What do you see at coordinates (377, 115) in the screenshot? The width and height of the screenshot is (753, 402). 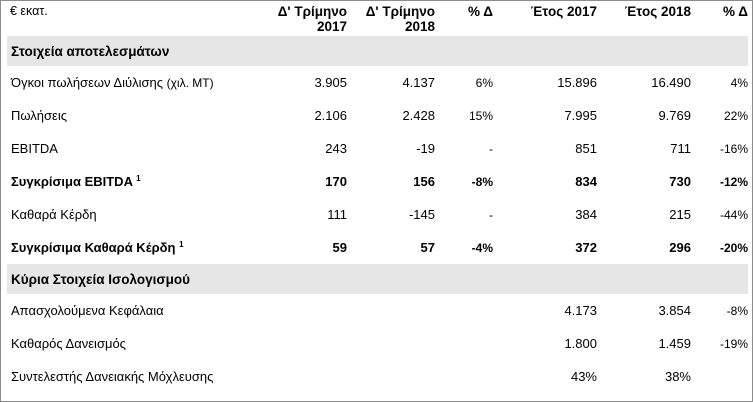 I see `table-row: Πωλήσεις 2.106 2.428 15% 7.995 9.769 22%` at bounding box center [377, 115].